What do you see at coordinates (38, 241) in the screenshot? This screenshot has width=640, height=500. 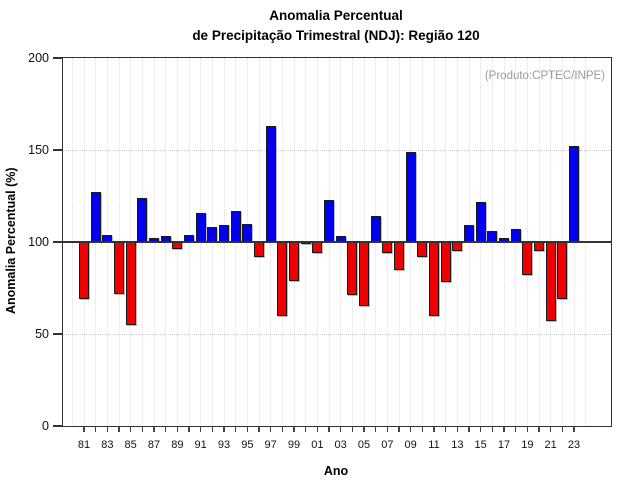 I see `y-tick-label: 100` at bounding box center [38, 241].